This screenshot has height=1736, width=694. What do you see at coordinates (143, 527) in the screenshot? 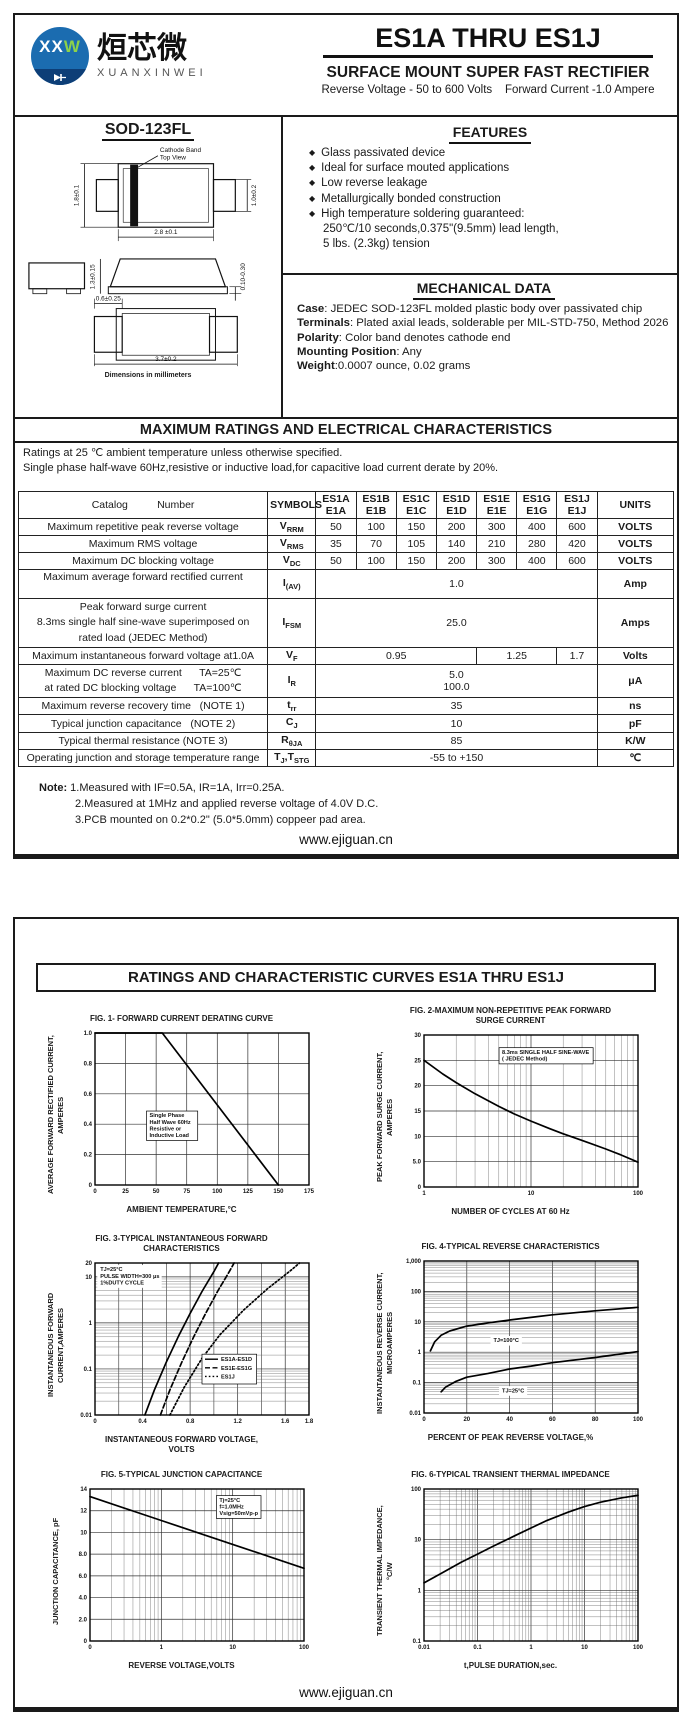
I see `row-label: Maximum repetitive peak reverse voltage` at bounding box center [143, 527].